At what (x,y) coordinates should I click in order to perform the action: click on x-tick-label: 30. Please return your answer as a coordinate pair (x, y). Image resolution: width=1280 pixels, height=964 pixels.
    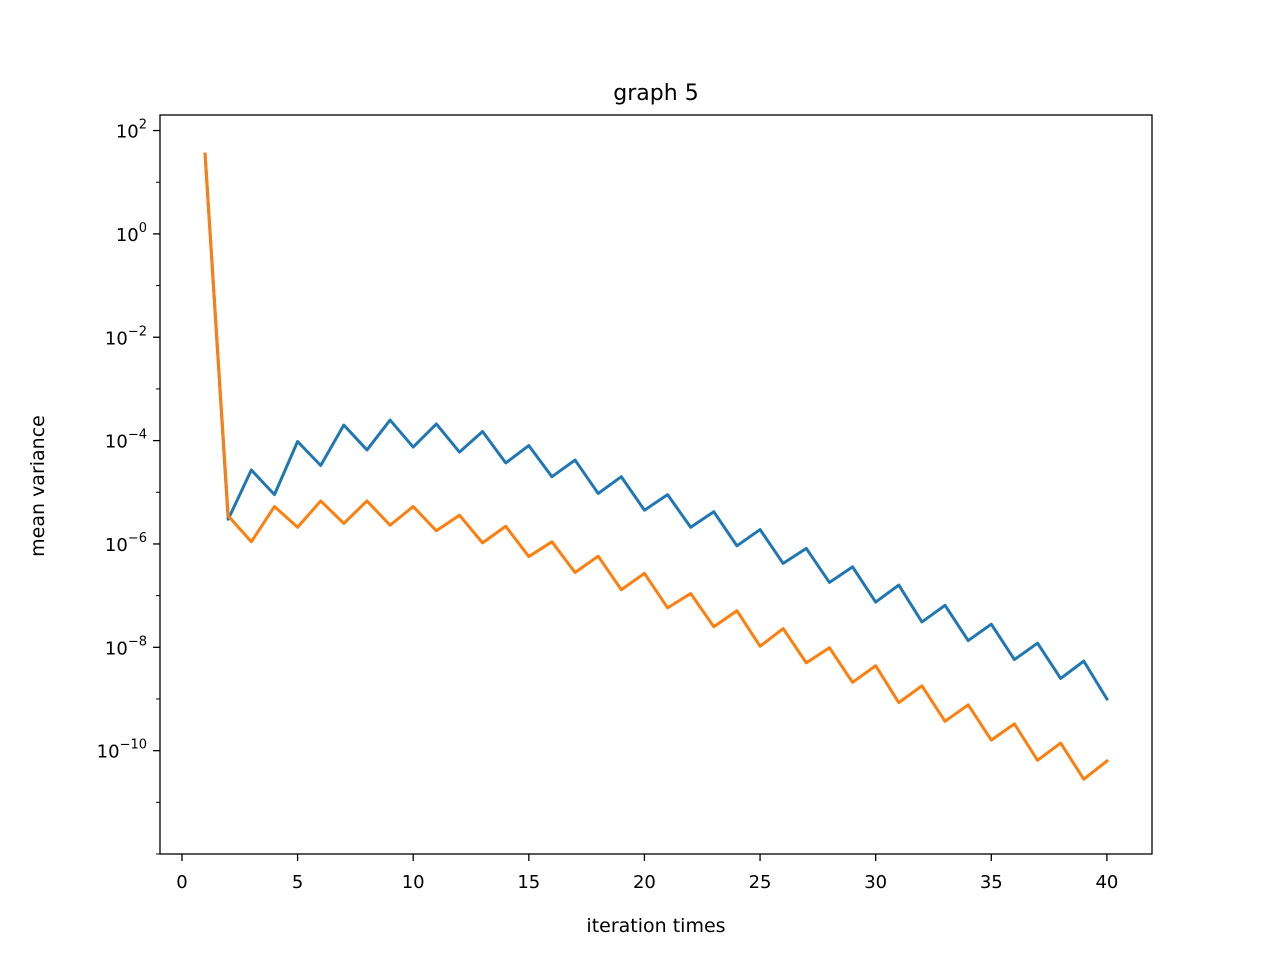
    Looking at the image, I should click on (875, 882).